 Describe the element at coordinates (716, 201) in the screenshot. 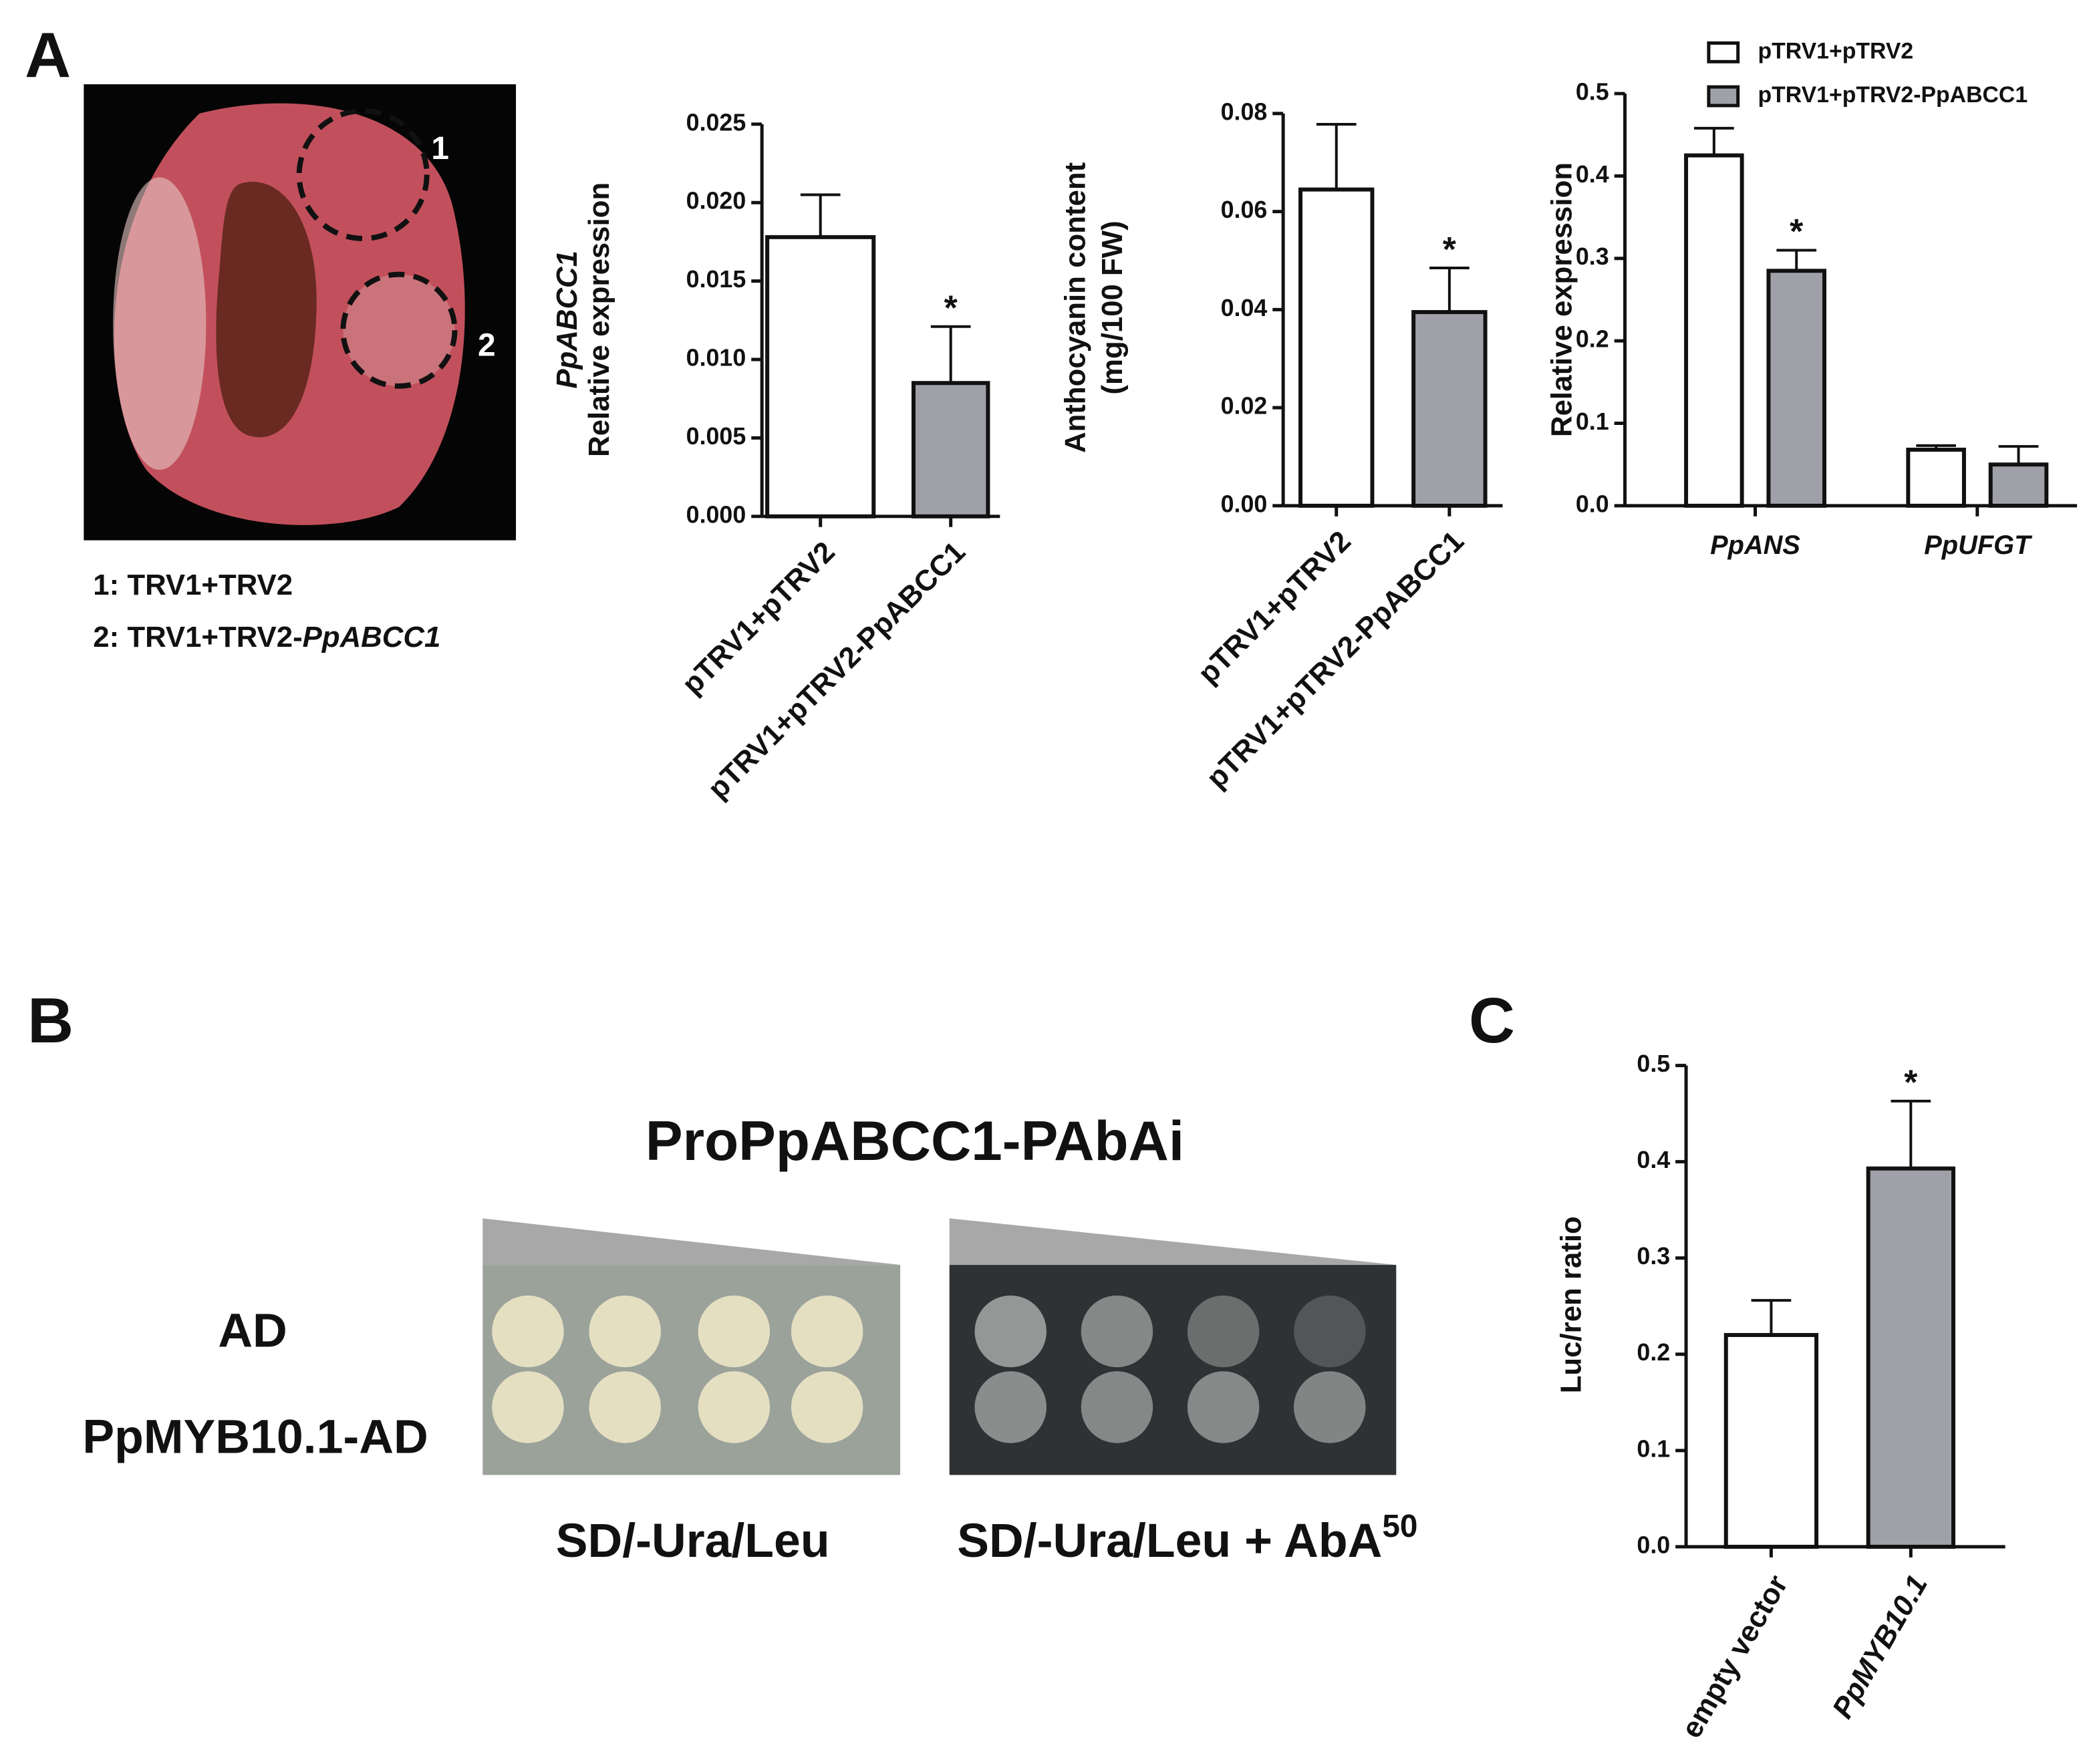

I see `y-tick-label: 0.020` at that location.